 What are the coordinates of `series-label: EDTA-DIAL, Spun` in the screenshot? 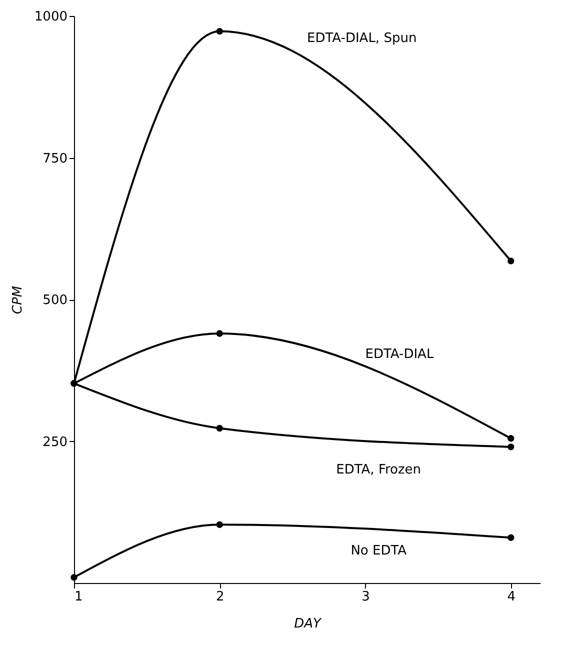 It's located at (362, 38).